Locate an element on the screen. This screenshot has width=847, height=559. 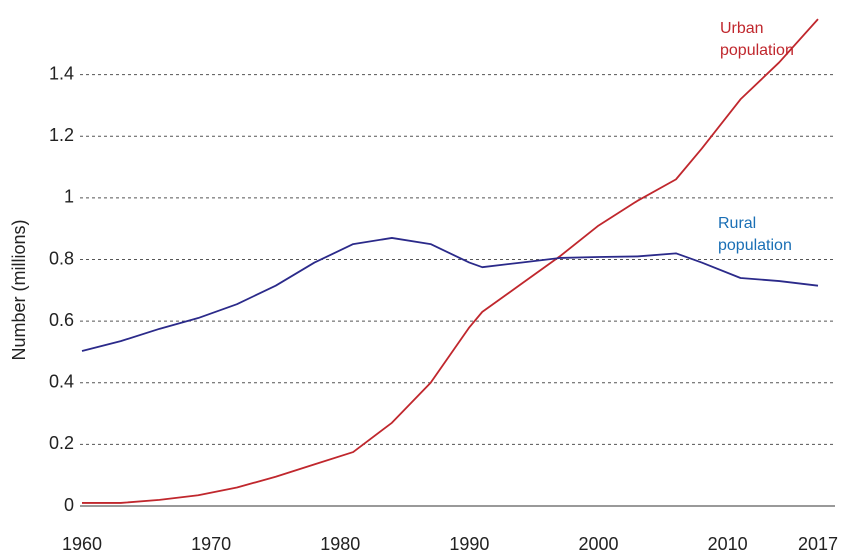
series-label: Urban population is located at coordinates (757, 39).